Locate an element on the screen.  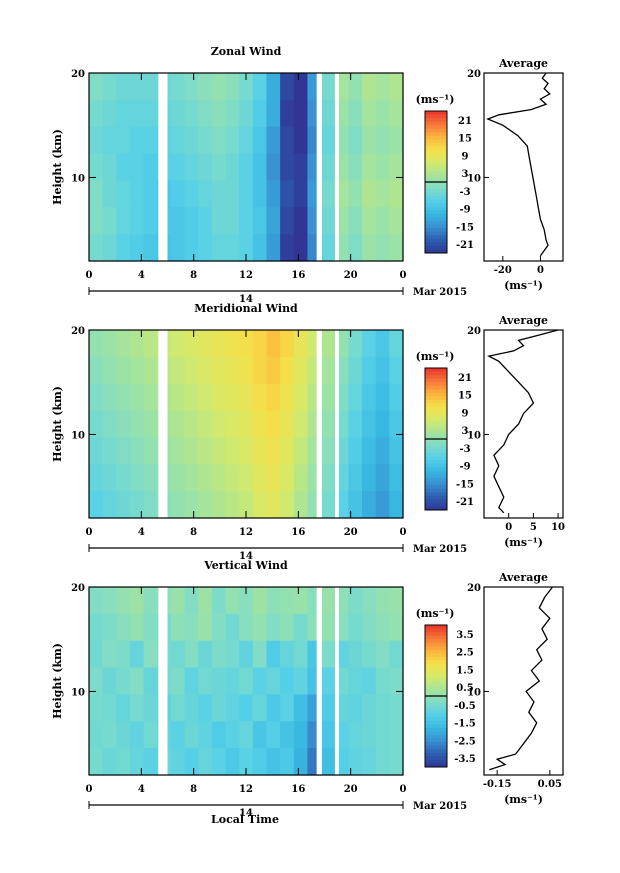
x-tick-label: 16 is located at coordinates (298, 275).